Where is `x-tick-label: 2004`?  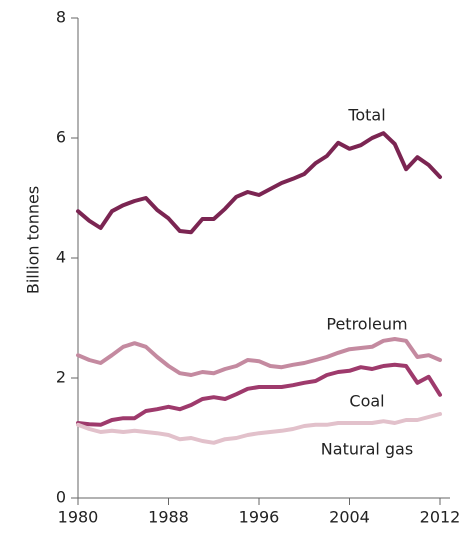
x-tick-label: 2004 is located at coordinates (349, 517).